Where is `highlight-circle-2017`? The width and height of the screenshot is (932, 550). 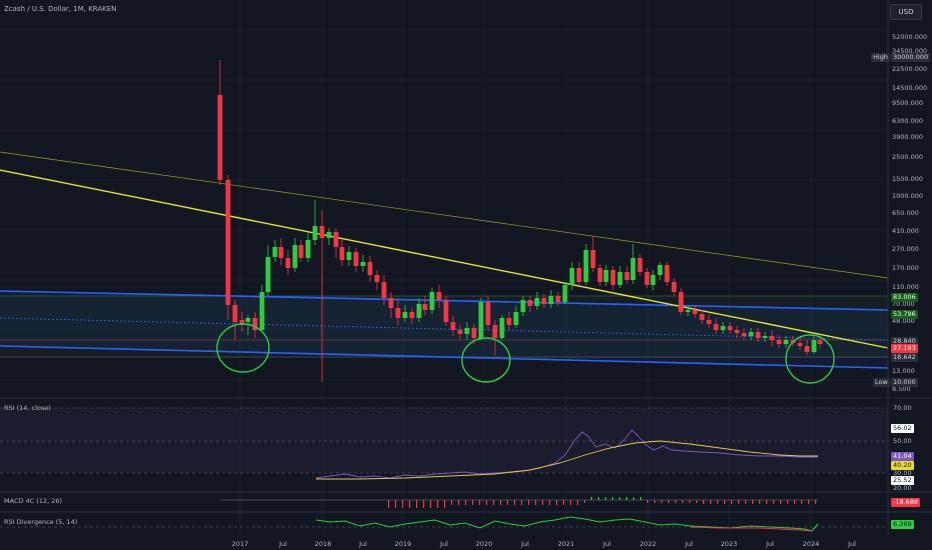
highlight-circle-2017 is located at coordinates (243, 348).